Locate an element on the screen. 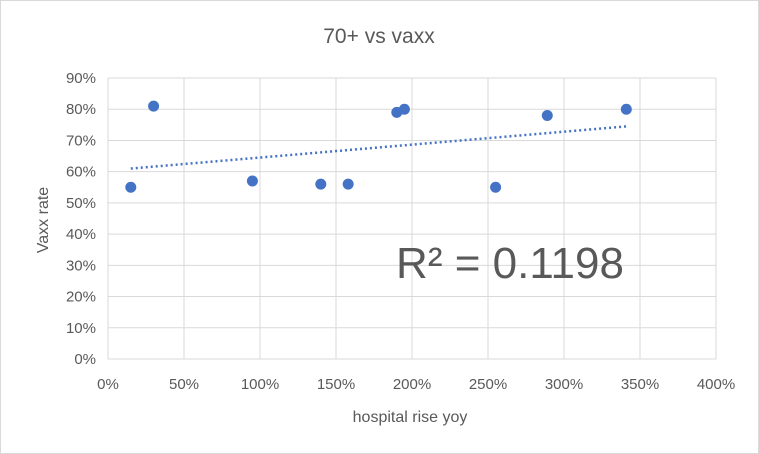 The height and width of the screenshot is (454, 759). y-tick-label: 60% is located at coordinates (81, 172).